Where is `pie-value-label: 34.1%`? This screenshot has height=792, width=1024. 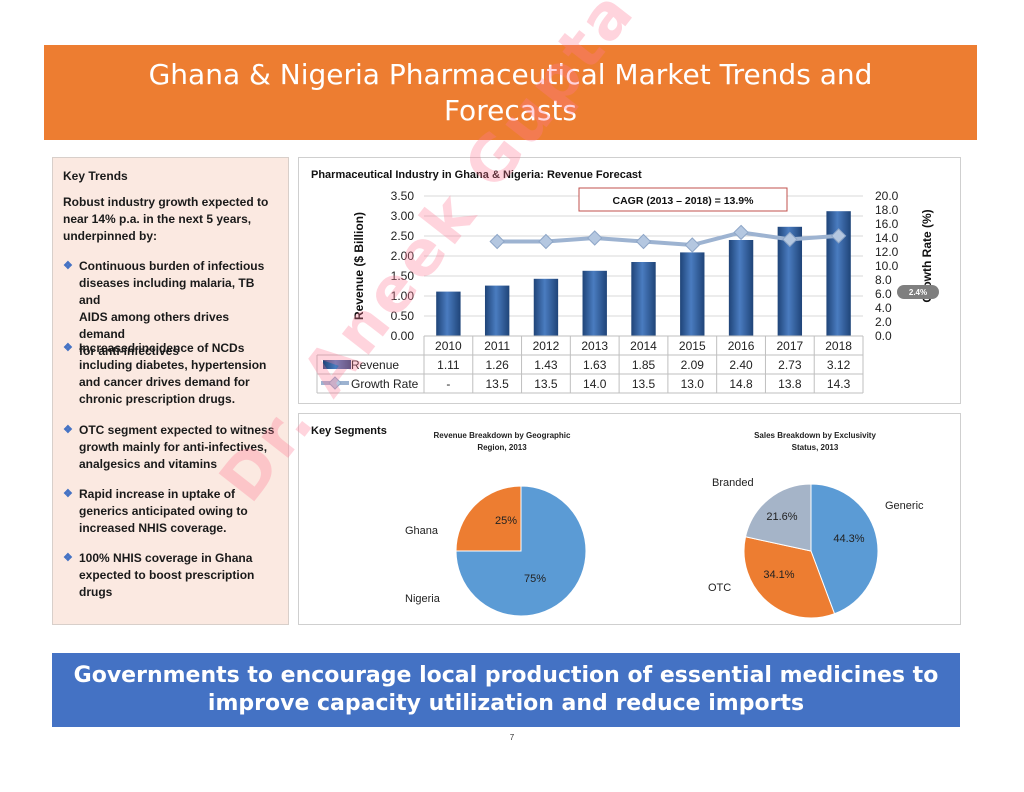 pie-value-label: 34.1% is located at coordinates (778, 575).